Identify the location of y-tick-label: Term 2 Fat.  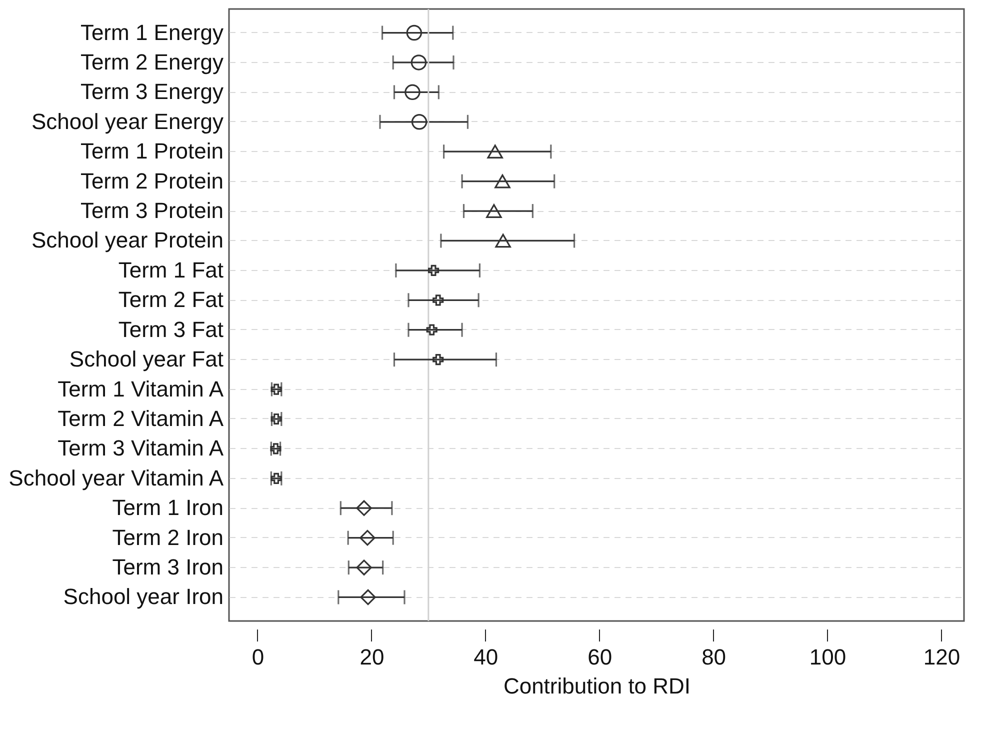
(171, 299).